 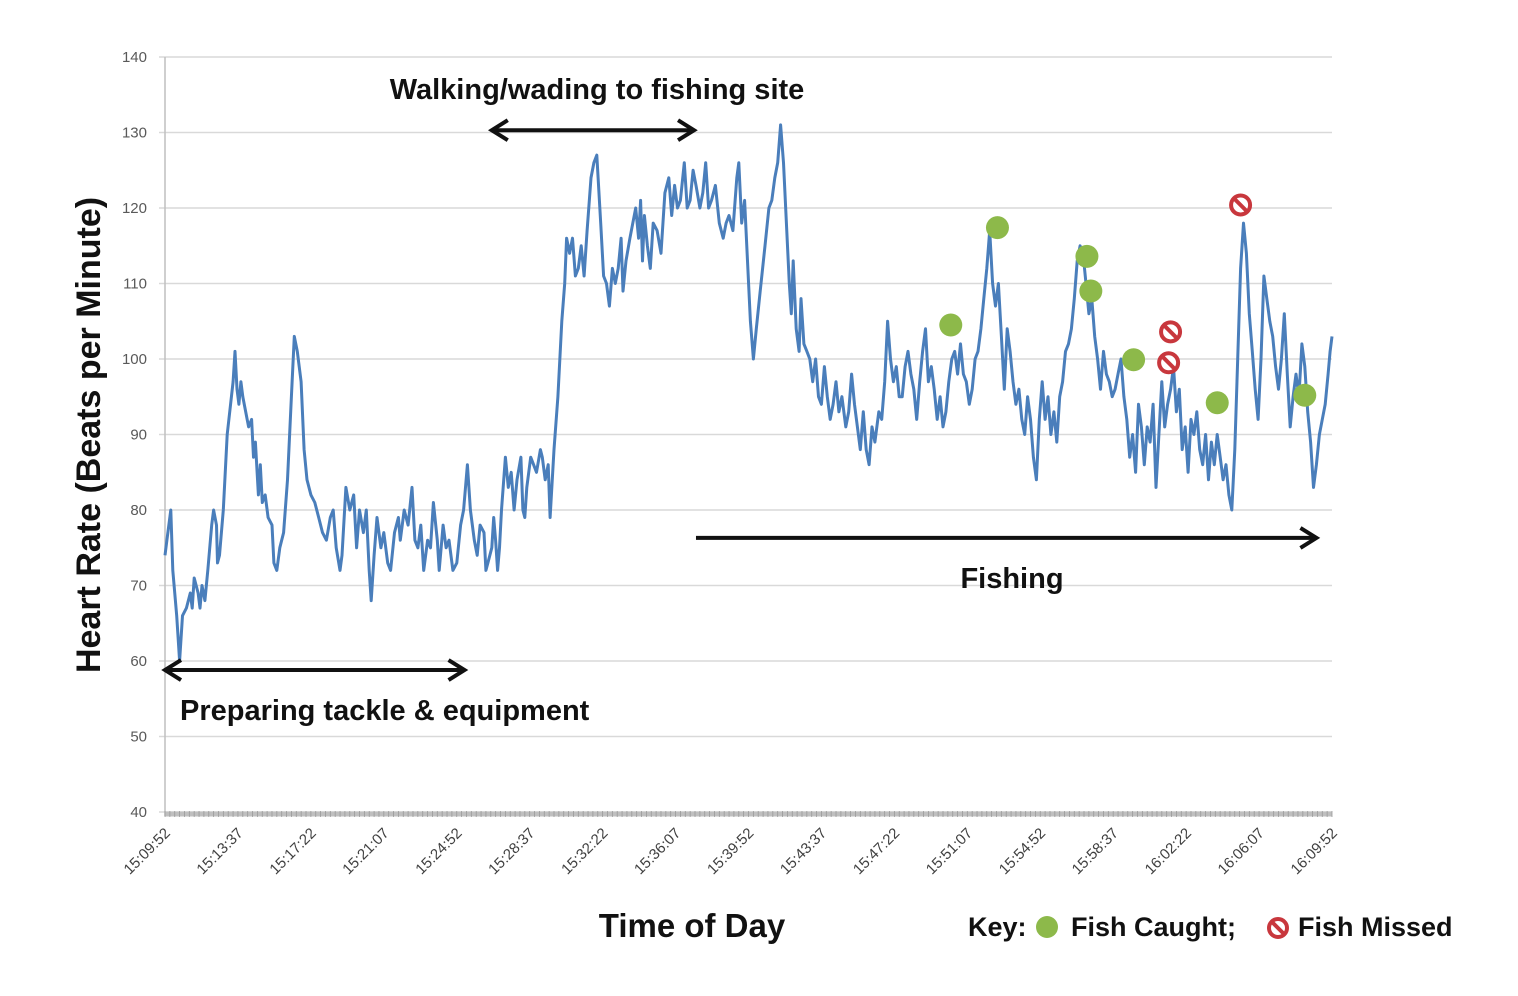 I want to click on annotation-label: Preparing tackle & equipment, so click(x=385, y=711).